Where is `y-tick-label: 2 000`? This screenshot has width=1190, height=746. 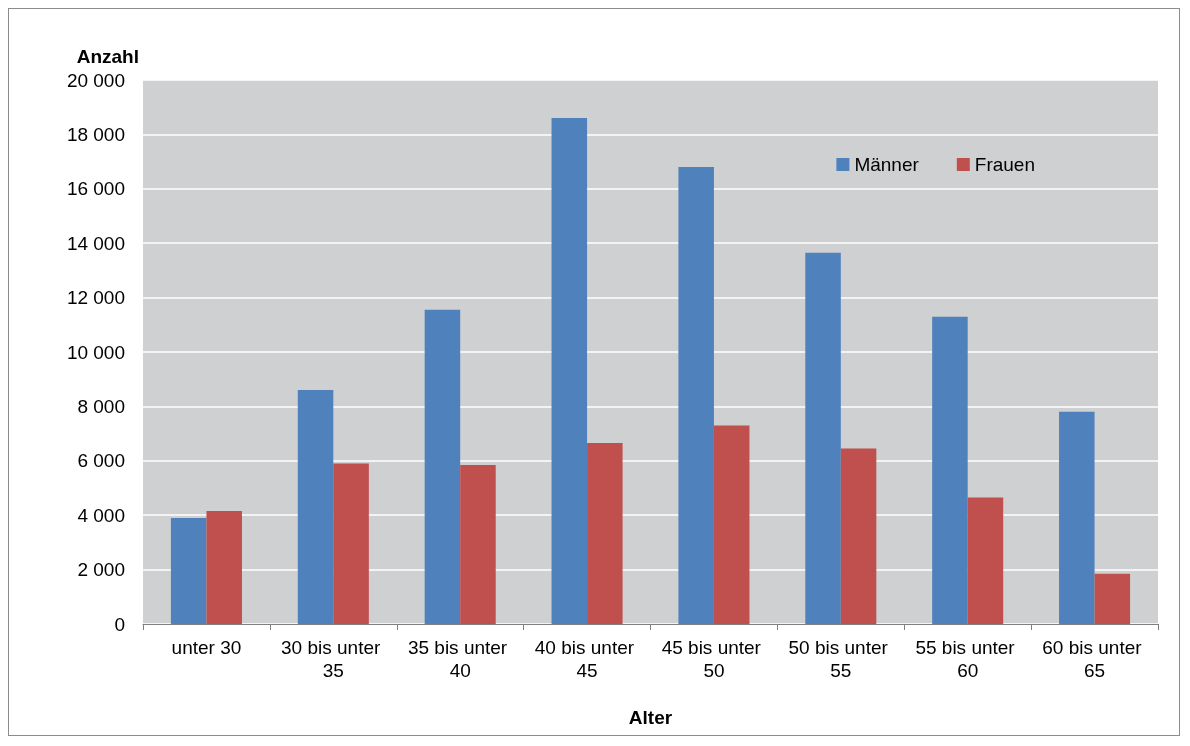 y-tick-label: 2 000 is located at coordinates (101, 570).